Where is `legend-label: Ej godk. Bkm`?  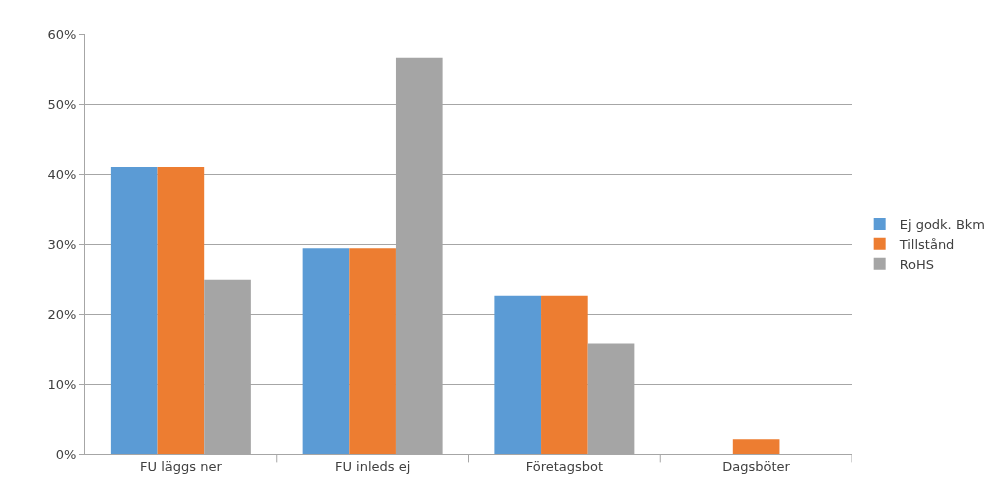
legend-label: Ej godk. Bkm is located at coordinates (942, 225).